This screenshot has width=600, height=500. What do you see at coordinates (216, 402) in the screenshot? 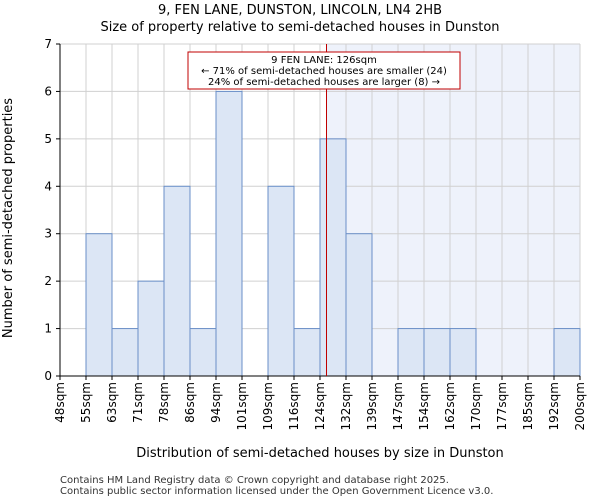
I see `x-tick-label-94sqm: 94sqm` at bounding box center [216, 402].